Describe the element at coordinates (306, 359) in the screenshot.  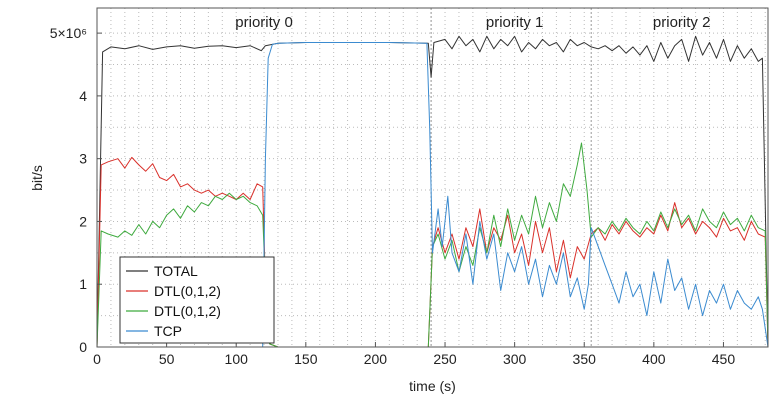
I see `x-tick-label: 150` at that location.